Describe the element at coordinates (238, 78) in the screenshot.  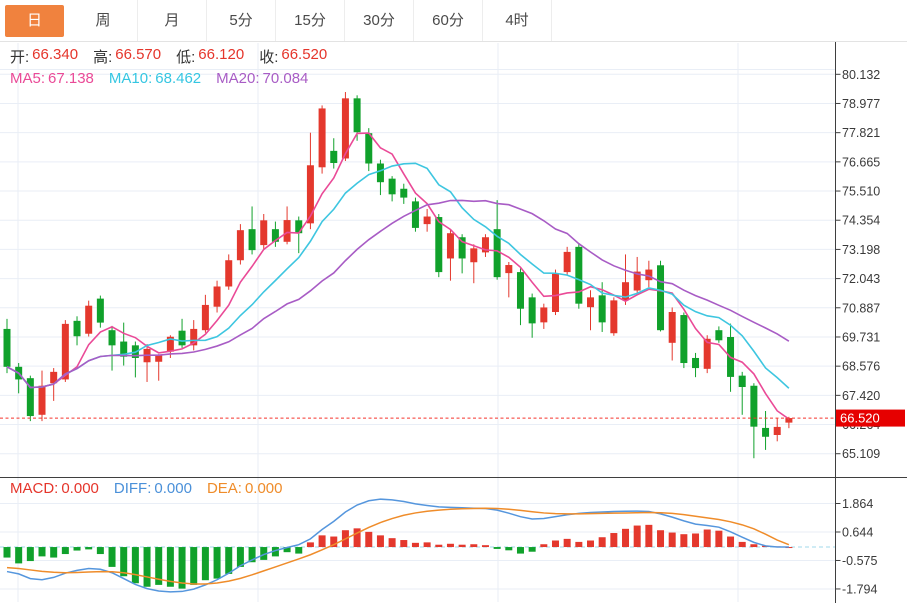
I see `ma20-label: MA20:` at that location.